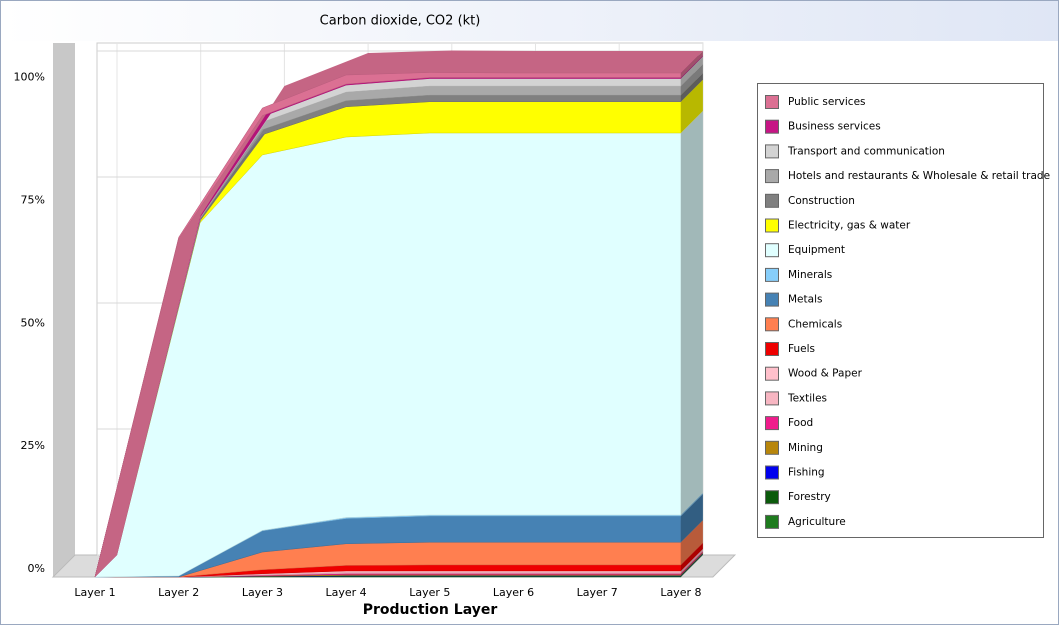 The image size is (1059, 625). Describe the element at coordinates (821, 201) in the screenshot. I see `legend-label: Construction` at that location.